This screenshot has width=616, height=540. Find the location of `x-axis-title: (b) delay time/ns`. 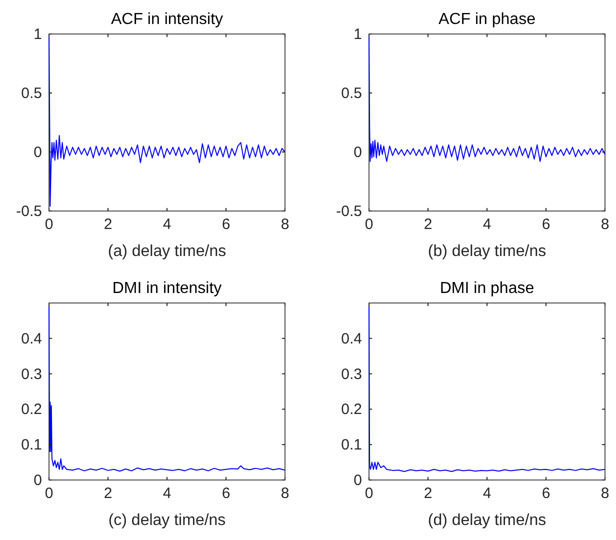

x-axis-title: (b) delay time/ns is located at coordinates (487, 251).